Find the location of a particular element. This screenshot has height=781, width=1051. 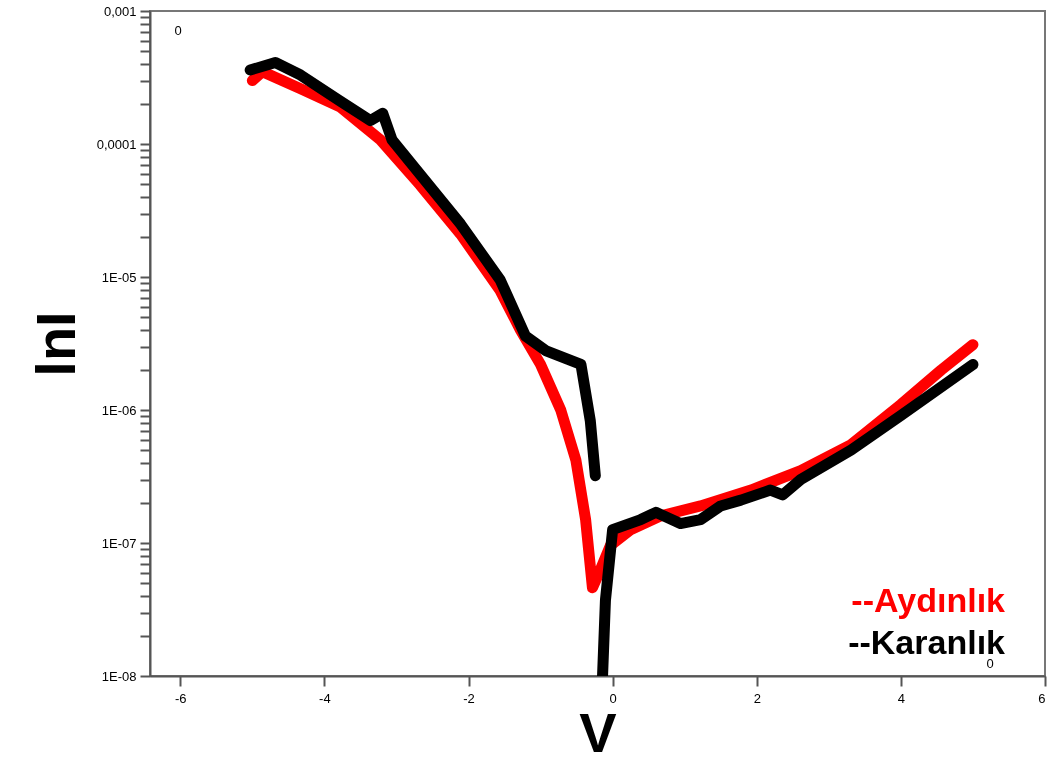

y-tick-label: 0,0001 is located at coordinates (116, 144).